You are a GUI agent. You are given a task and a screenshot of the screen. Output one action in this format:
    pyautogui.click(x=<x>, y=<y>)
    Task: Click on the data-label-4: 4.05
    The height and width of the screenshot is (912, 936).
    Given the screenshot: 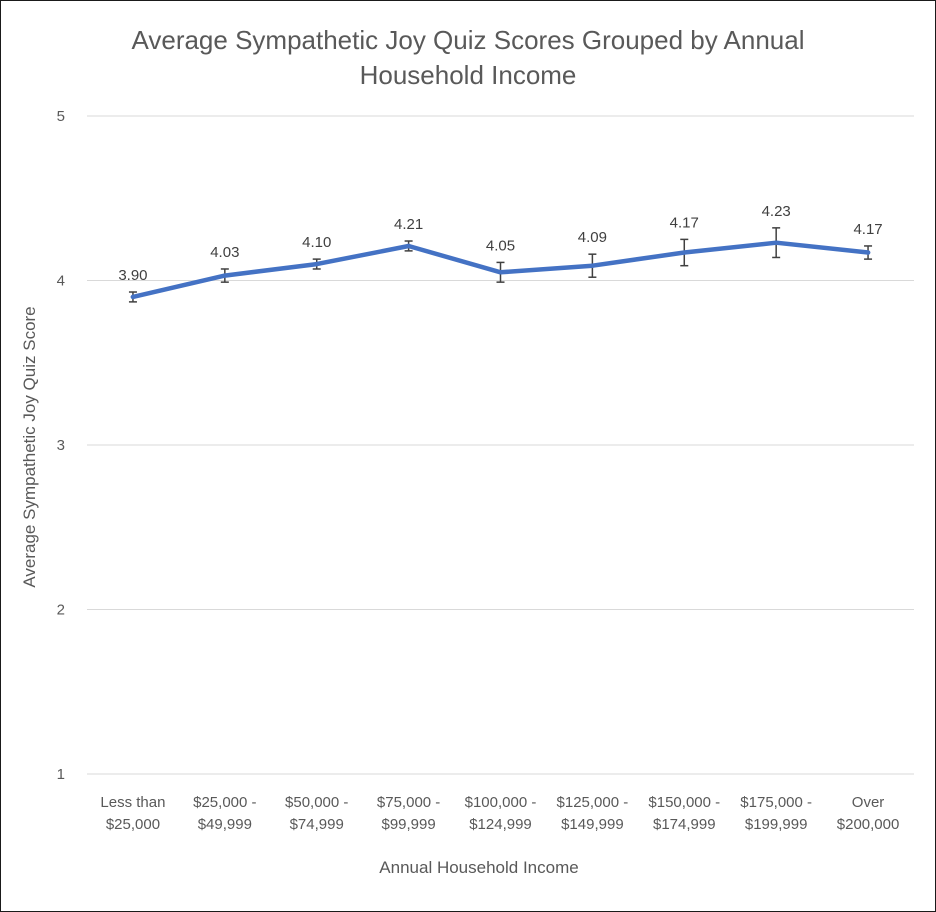 What is the action you would take?
    pyautogui.click(x=500, y=245)
    